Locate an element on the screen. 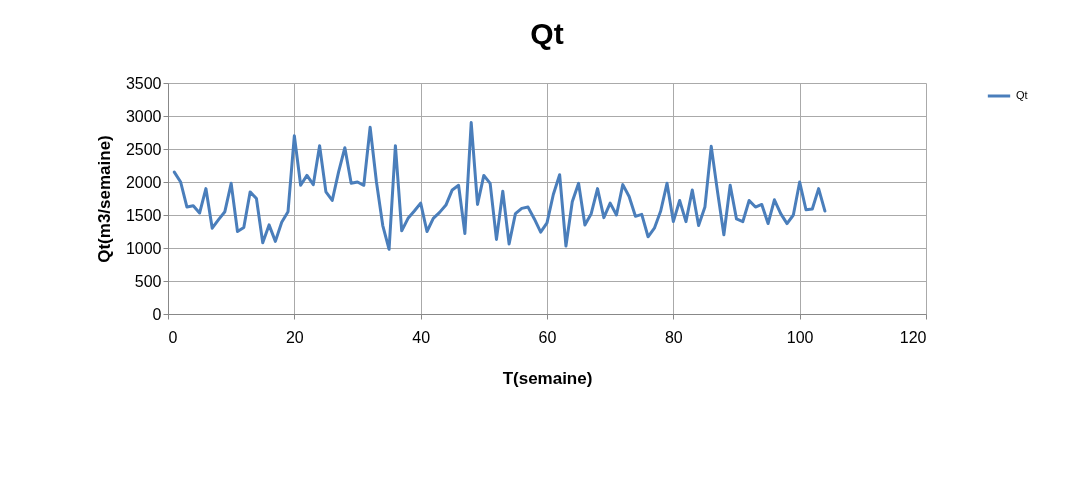 The image size is (1086, 491). y-tick-label: 500 is located at coordinates (148, 281).